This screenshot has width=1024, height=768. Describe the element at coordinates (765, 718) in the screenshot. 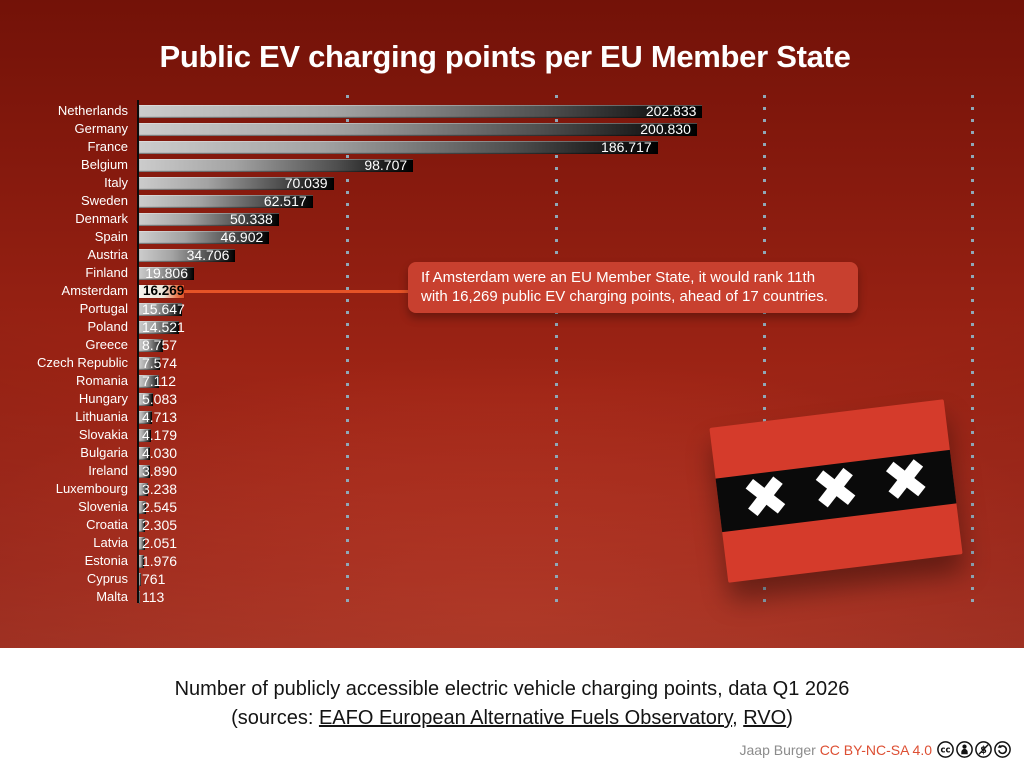

I see `source-link-rvo: RVO` at that location.